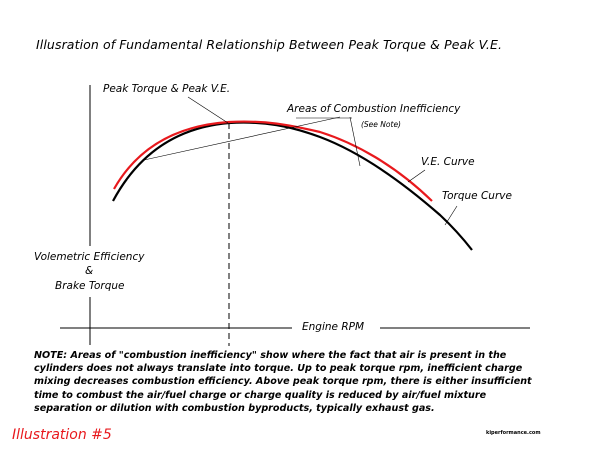 The image size is (600, 450). I want to click on areas-leader-mid, so click(355, 141).